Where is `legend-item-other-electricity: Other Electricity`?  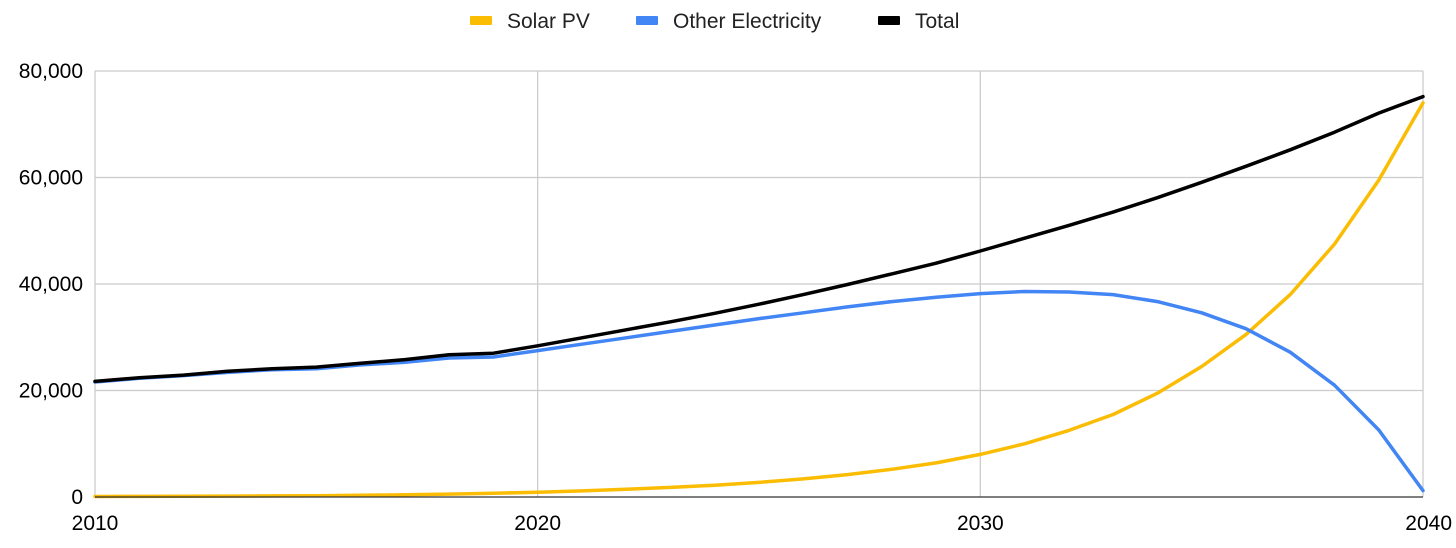
legend-item-other-electricity: Other Electricity is located at coordinates (729, 21).